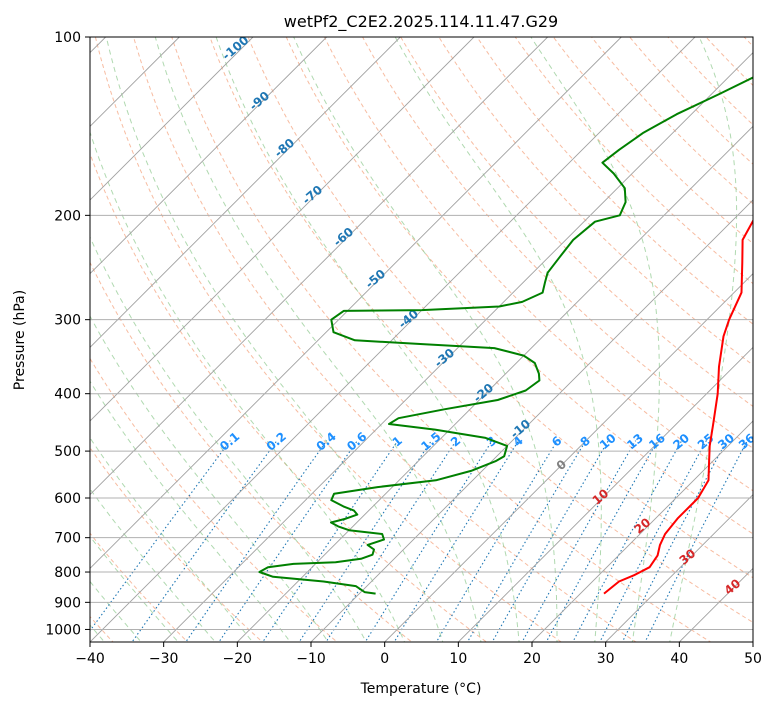 The height and width of the screenshot is (708, 775). I want to click on y-tick-label: 100, so click(67, 38).